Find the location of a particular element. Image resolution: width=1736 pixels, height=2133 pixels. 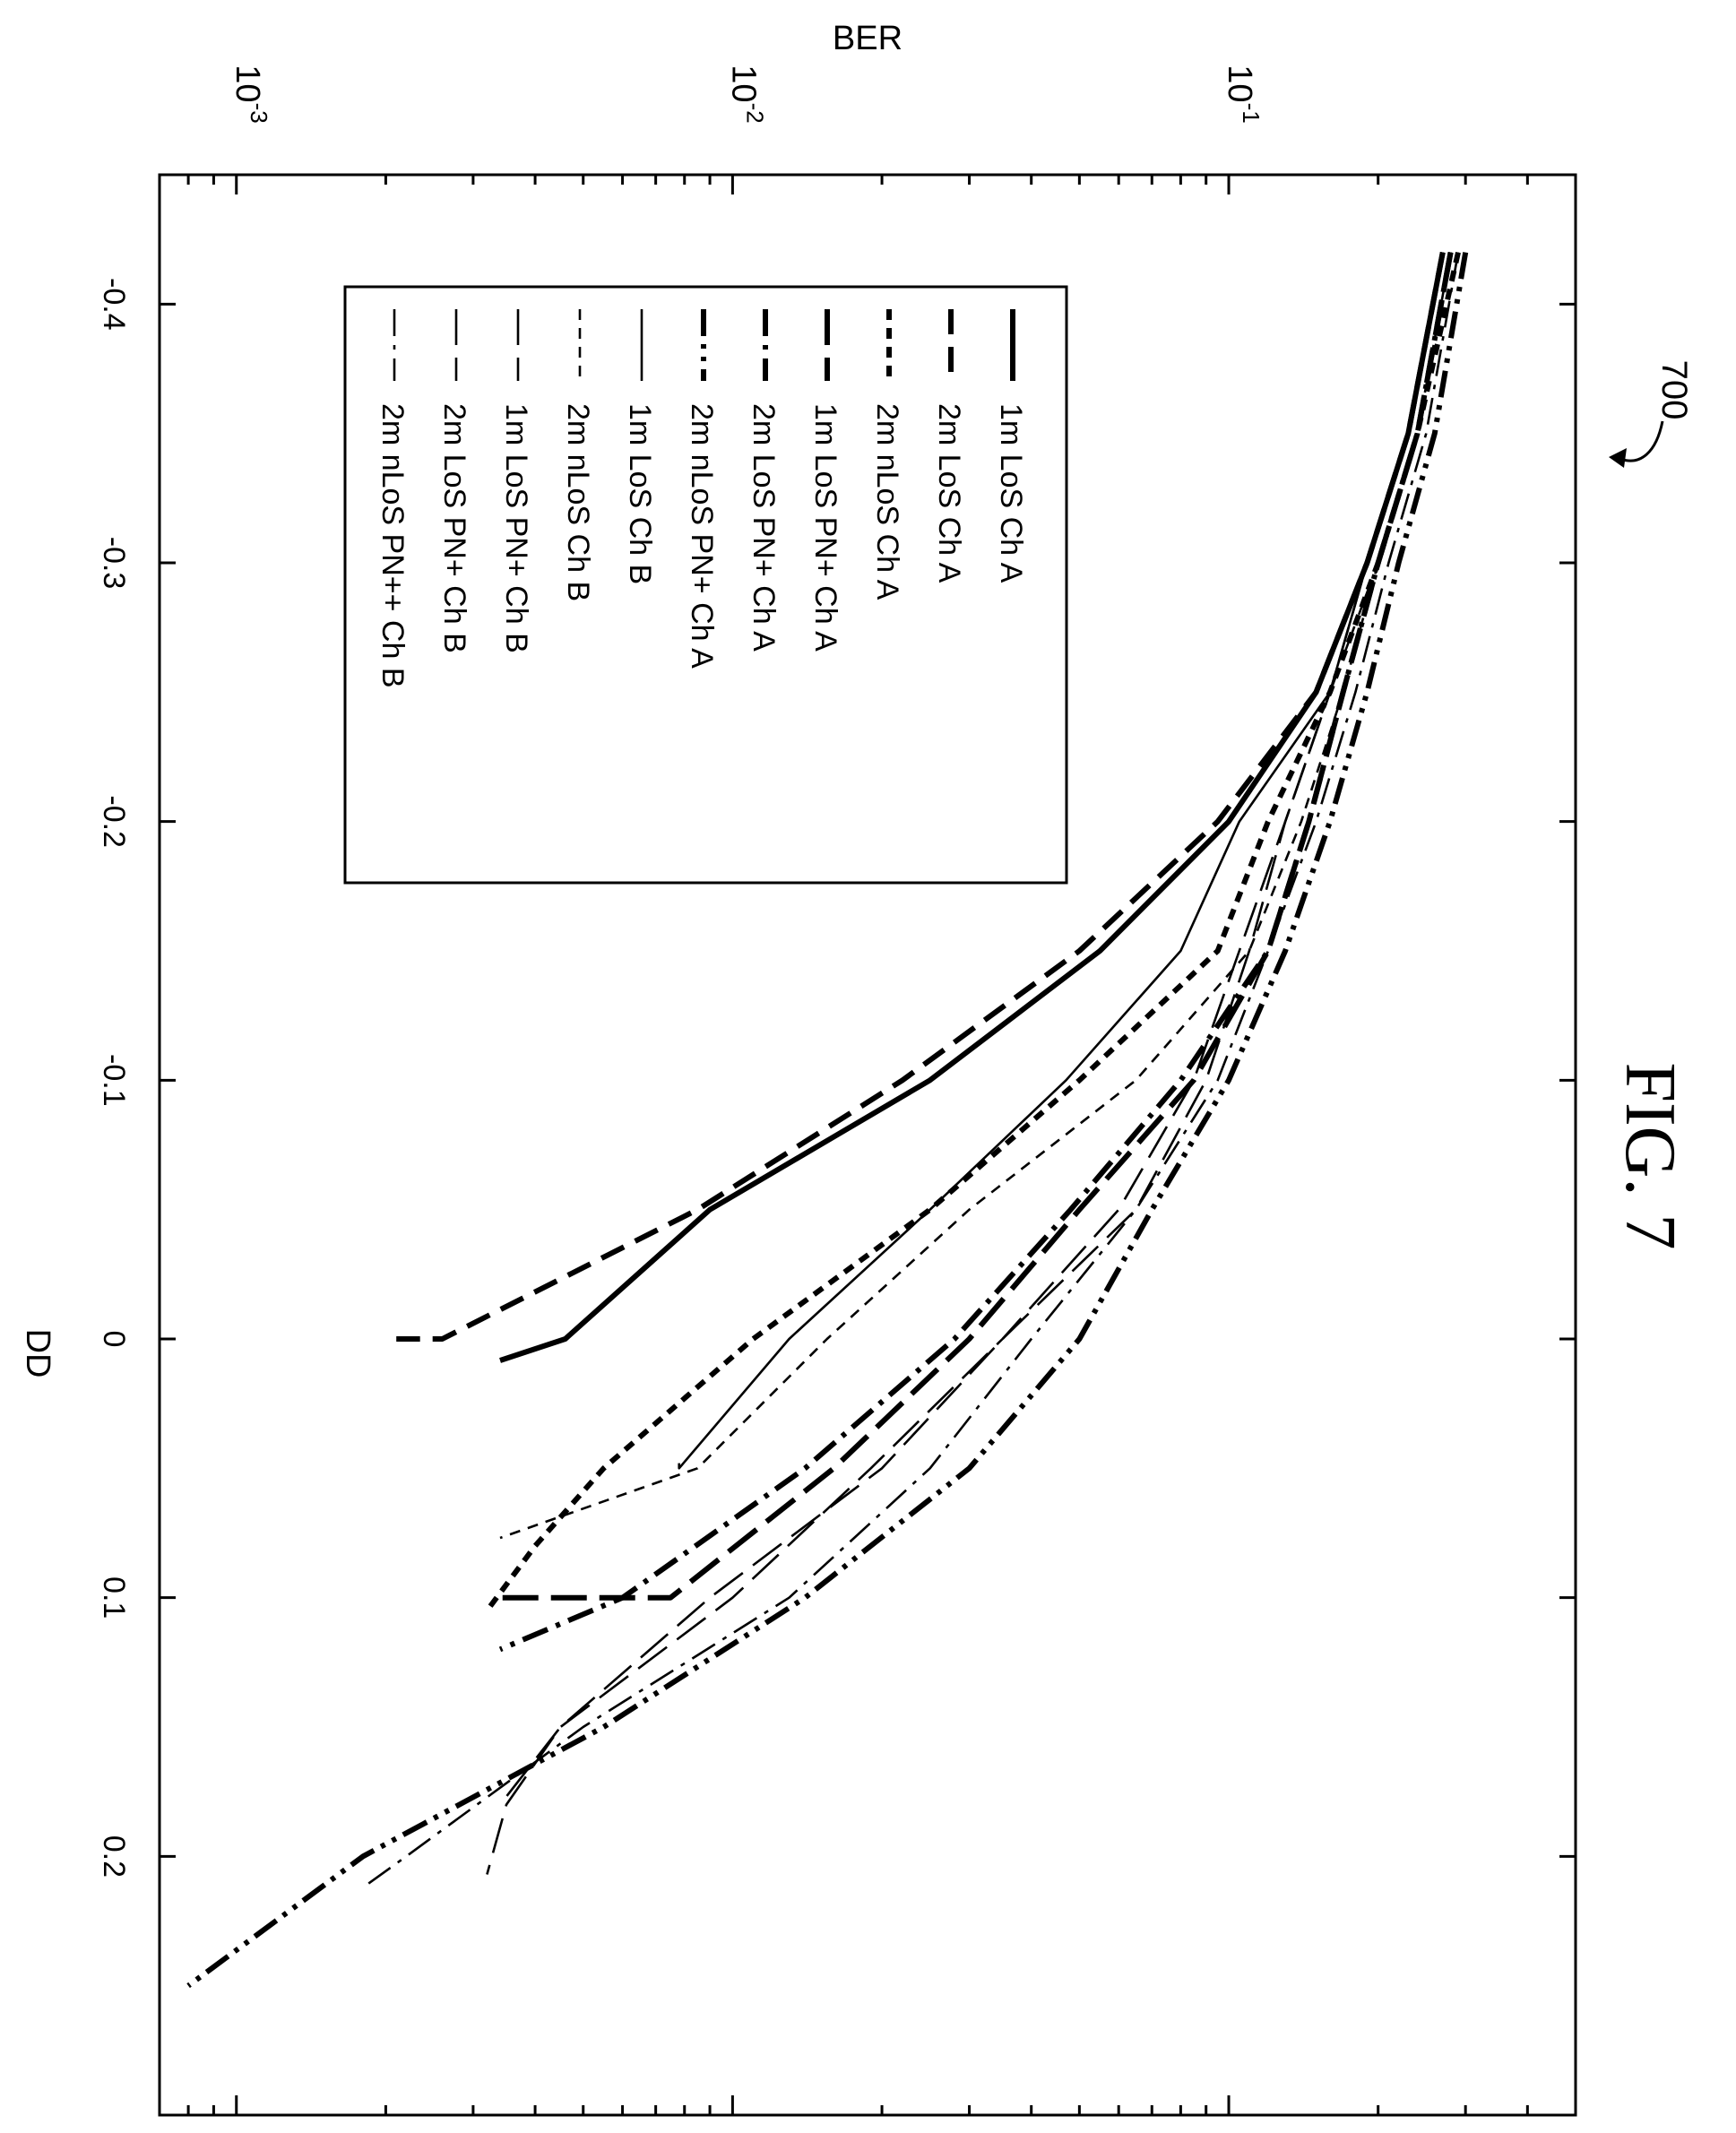

x-tick-label: 0 is located at coordinates (114, 1340).